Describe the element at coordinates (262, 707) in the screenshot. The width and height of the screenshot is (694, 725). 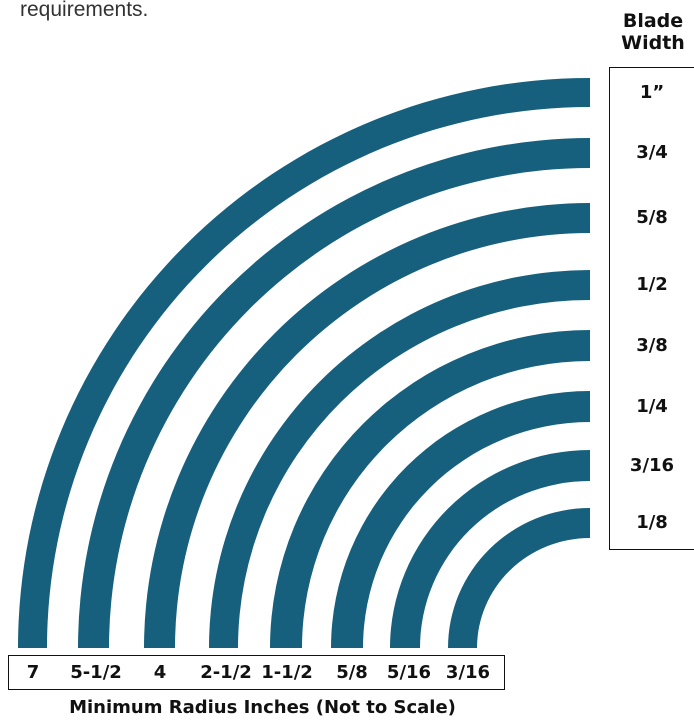
I see `diagram-caption: Minimum Radius Inches (Not to Scale)` at that location.